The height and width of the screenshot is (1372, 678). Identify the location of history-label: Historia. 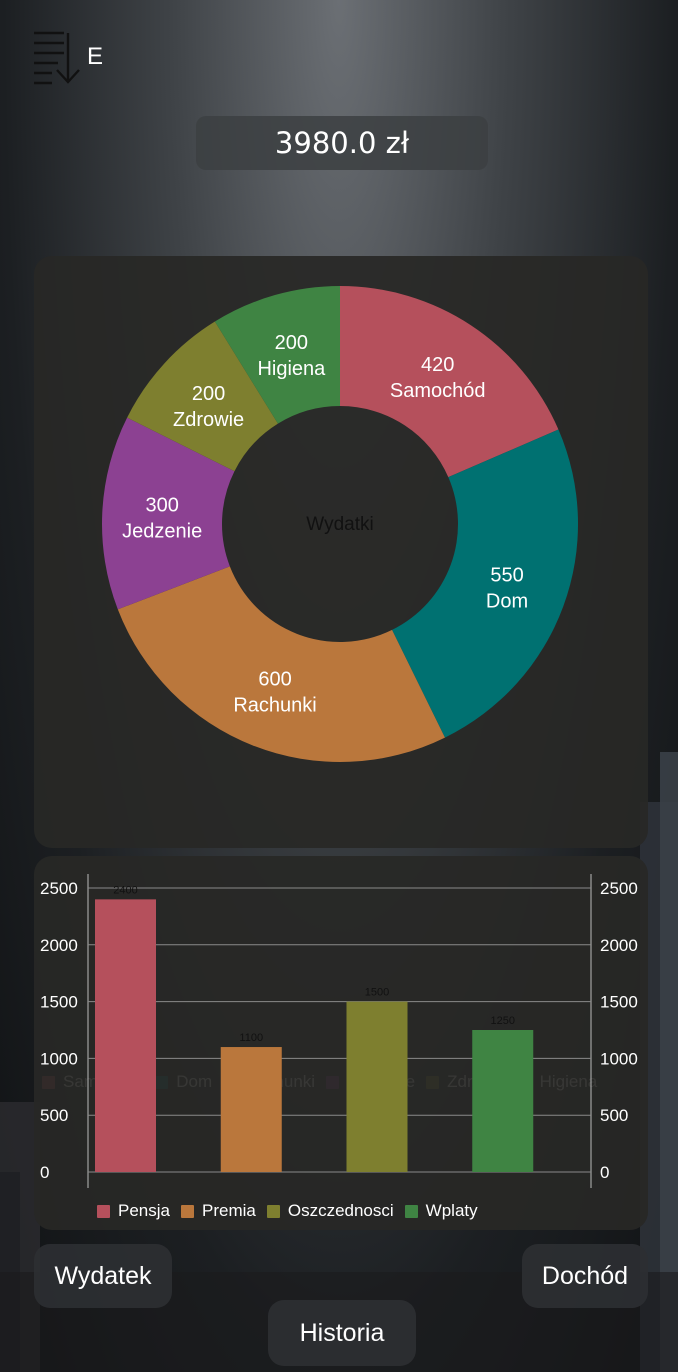
(342, 1332).